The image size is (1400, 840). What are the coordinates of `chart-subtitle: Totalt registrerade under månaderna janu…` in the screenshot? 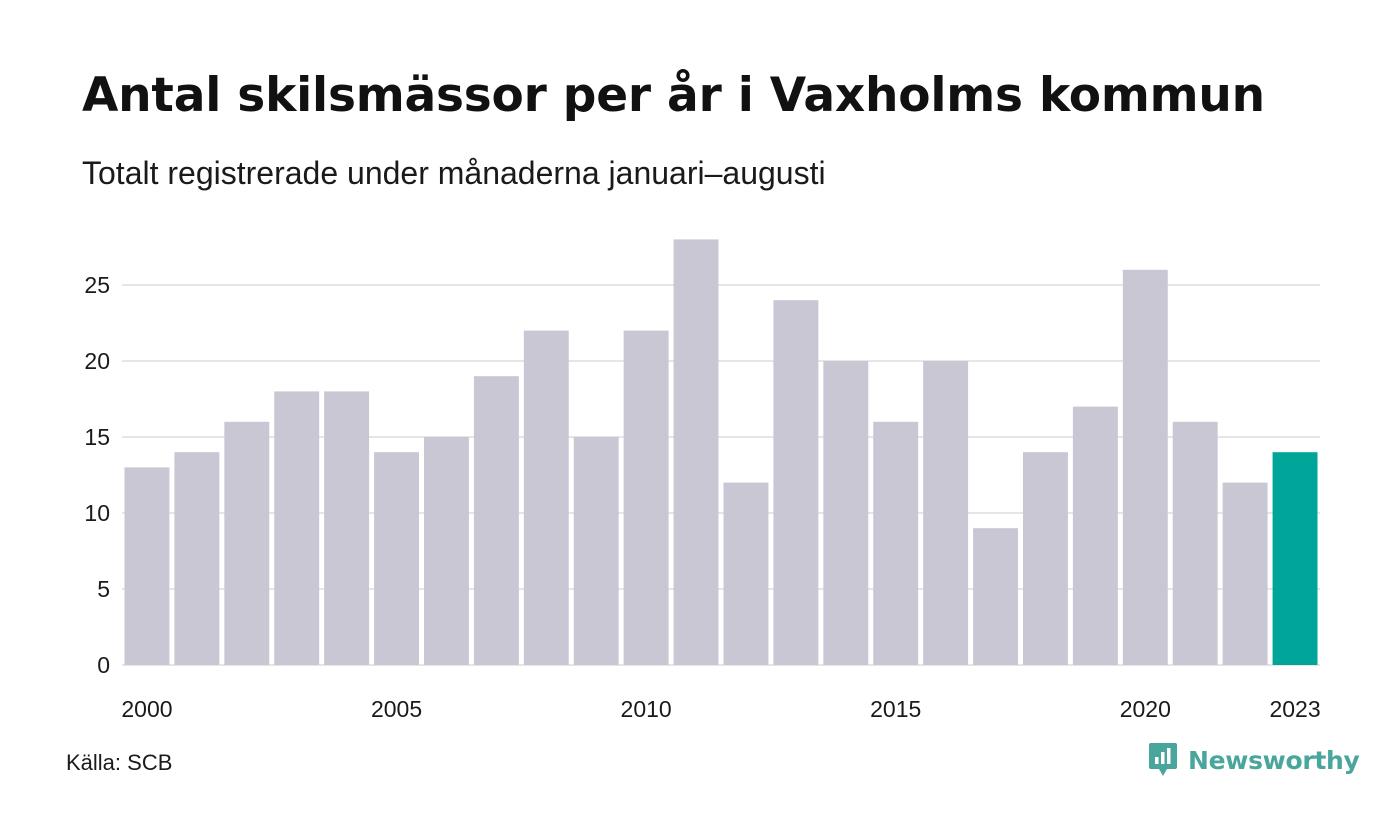 It's located at (454, 173).